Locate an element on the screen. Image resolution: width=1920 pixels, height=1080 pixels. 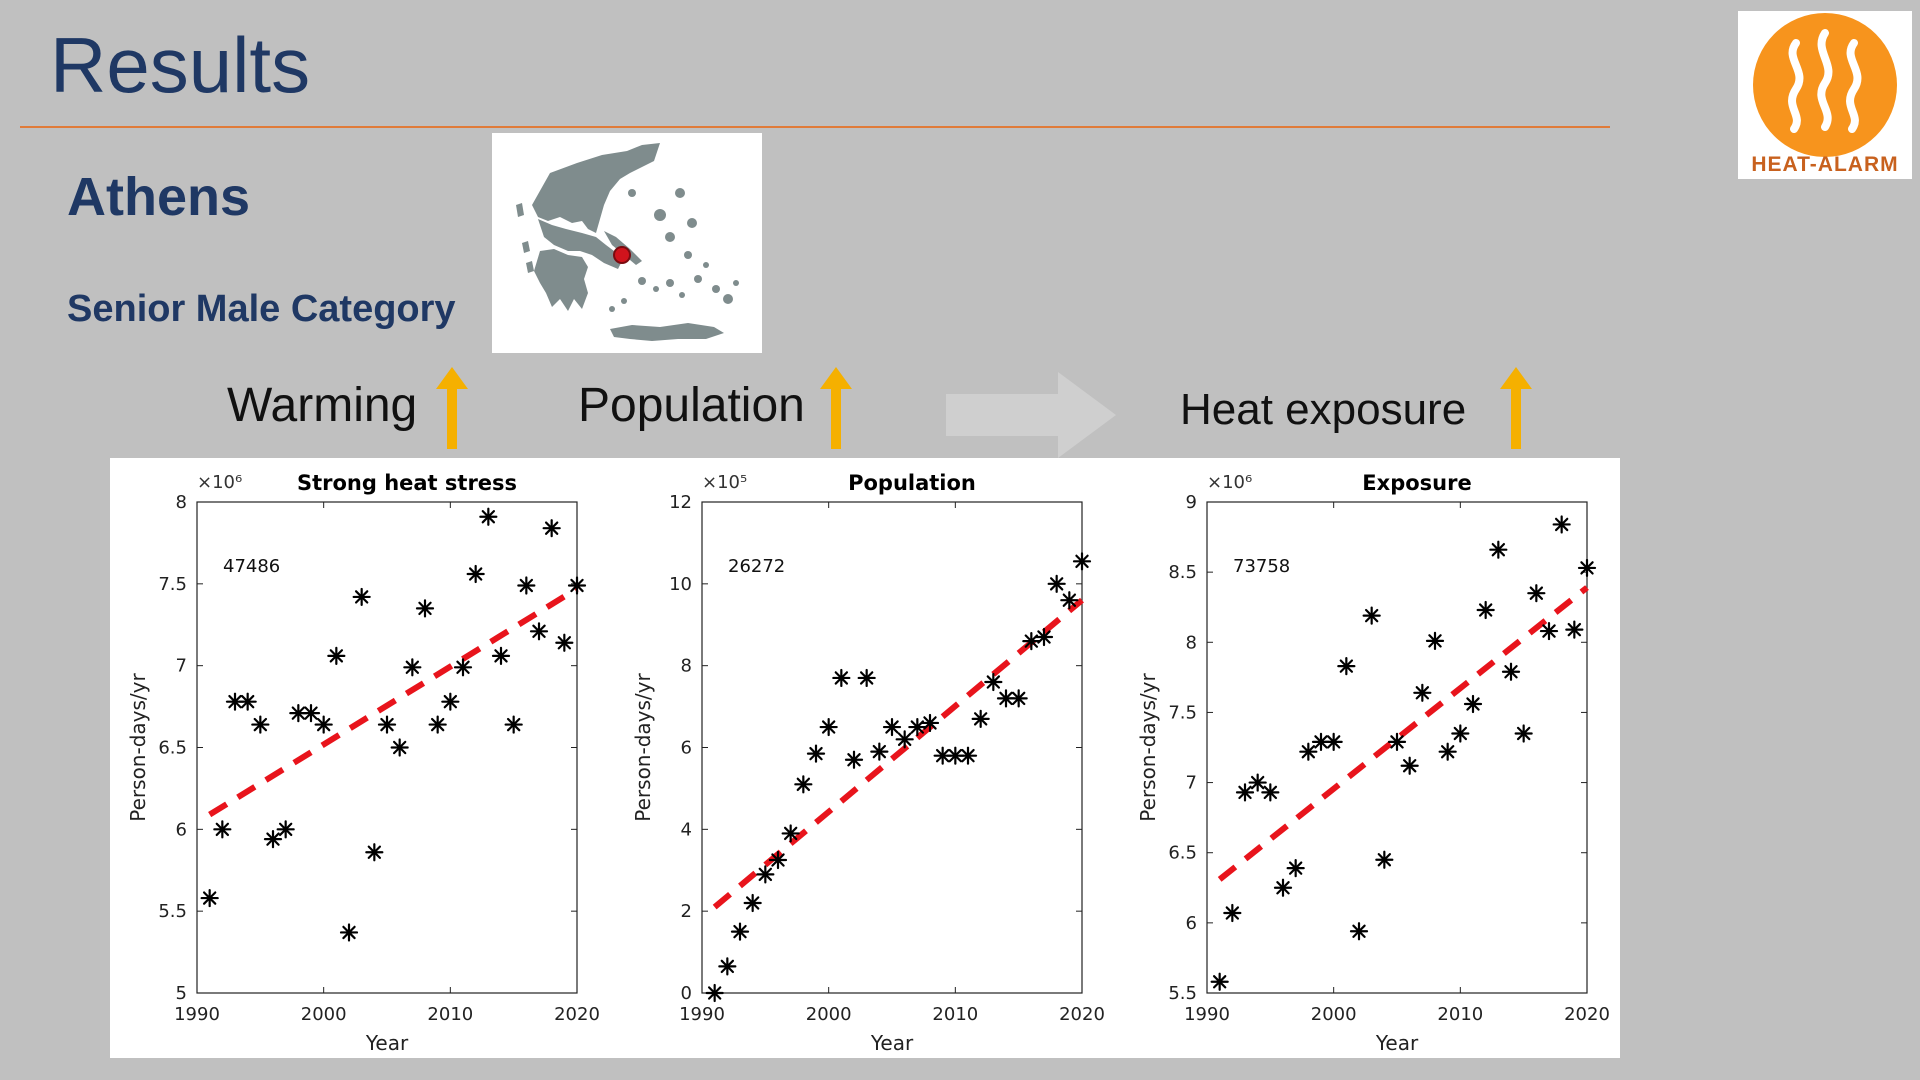
warming-up-arrow-icon is located at coordinates (452, 408).